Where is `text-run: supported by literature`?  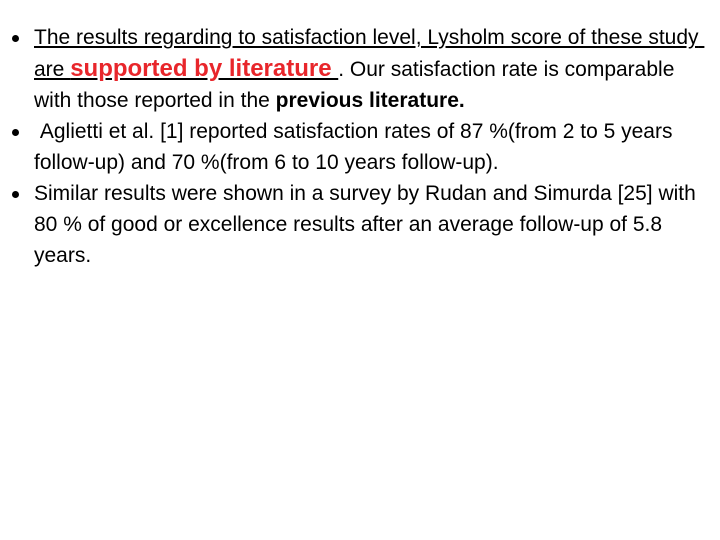
text-run: supported by literature is located at coordinates (204, 68).